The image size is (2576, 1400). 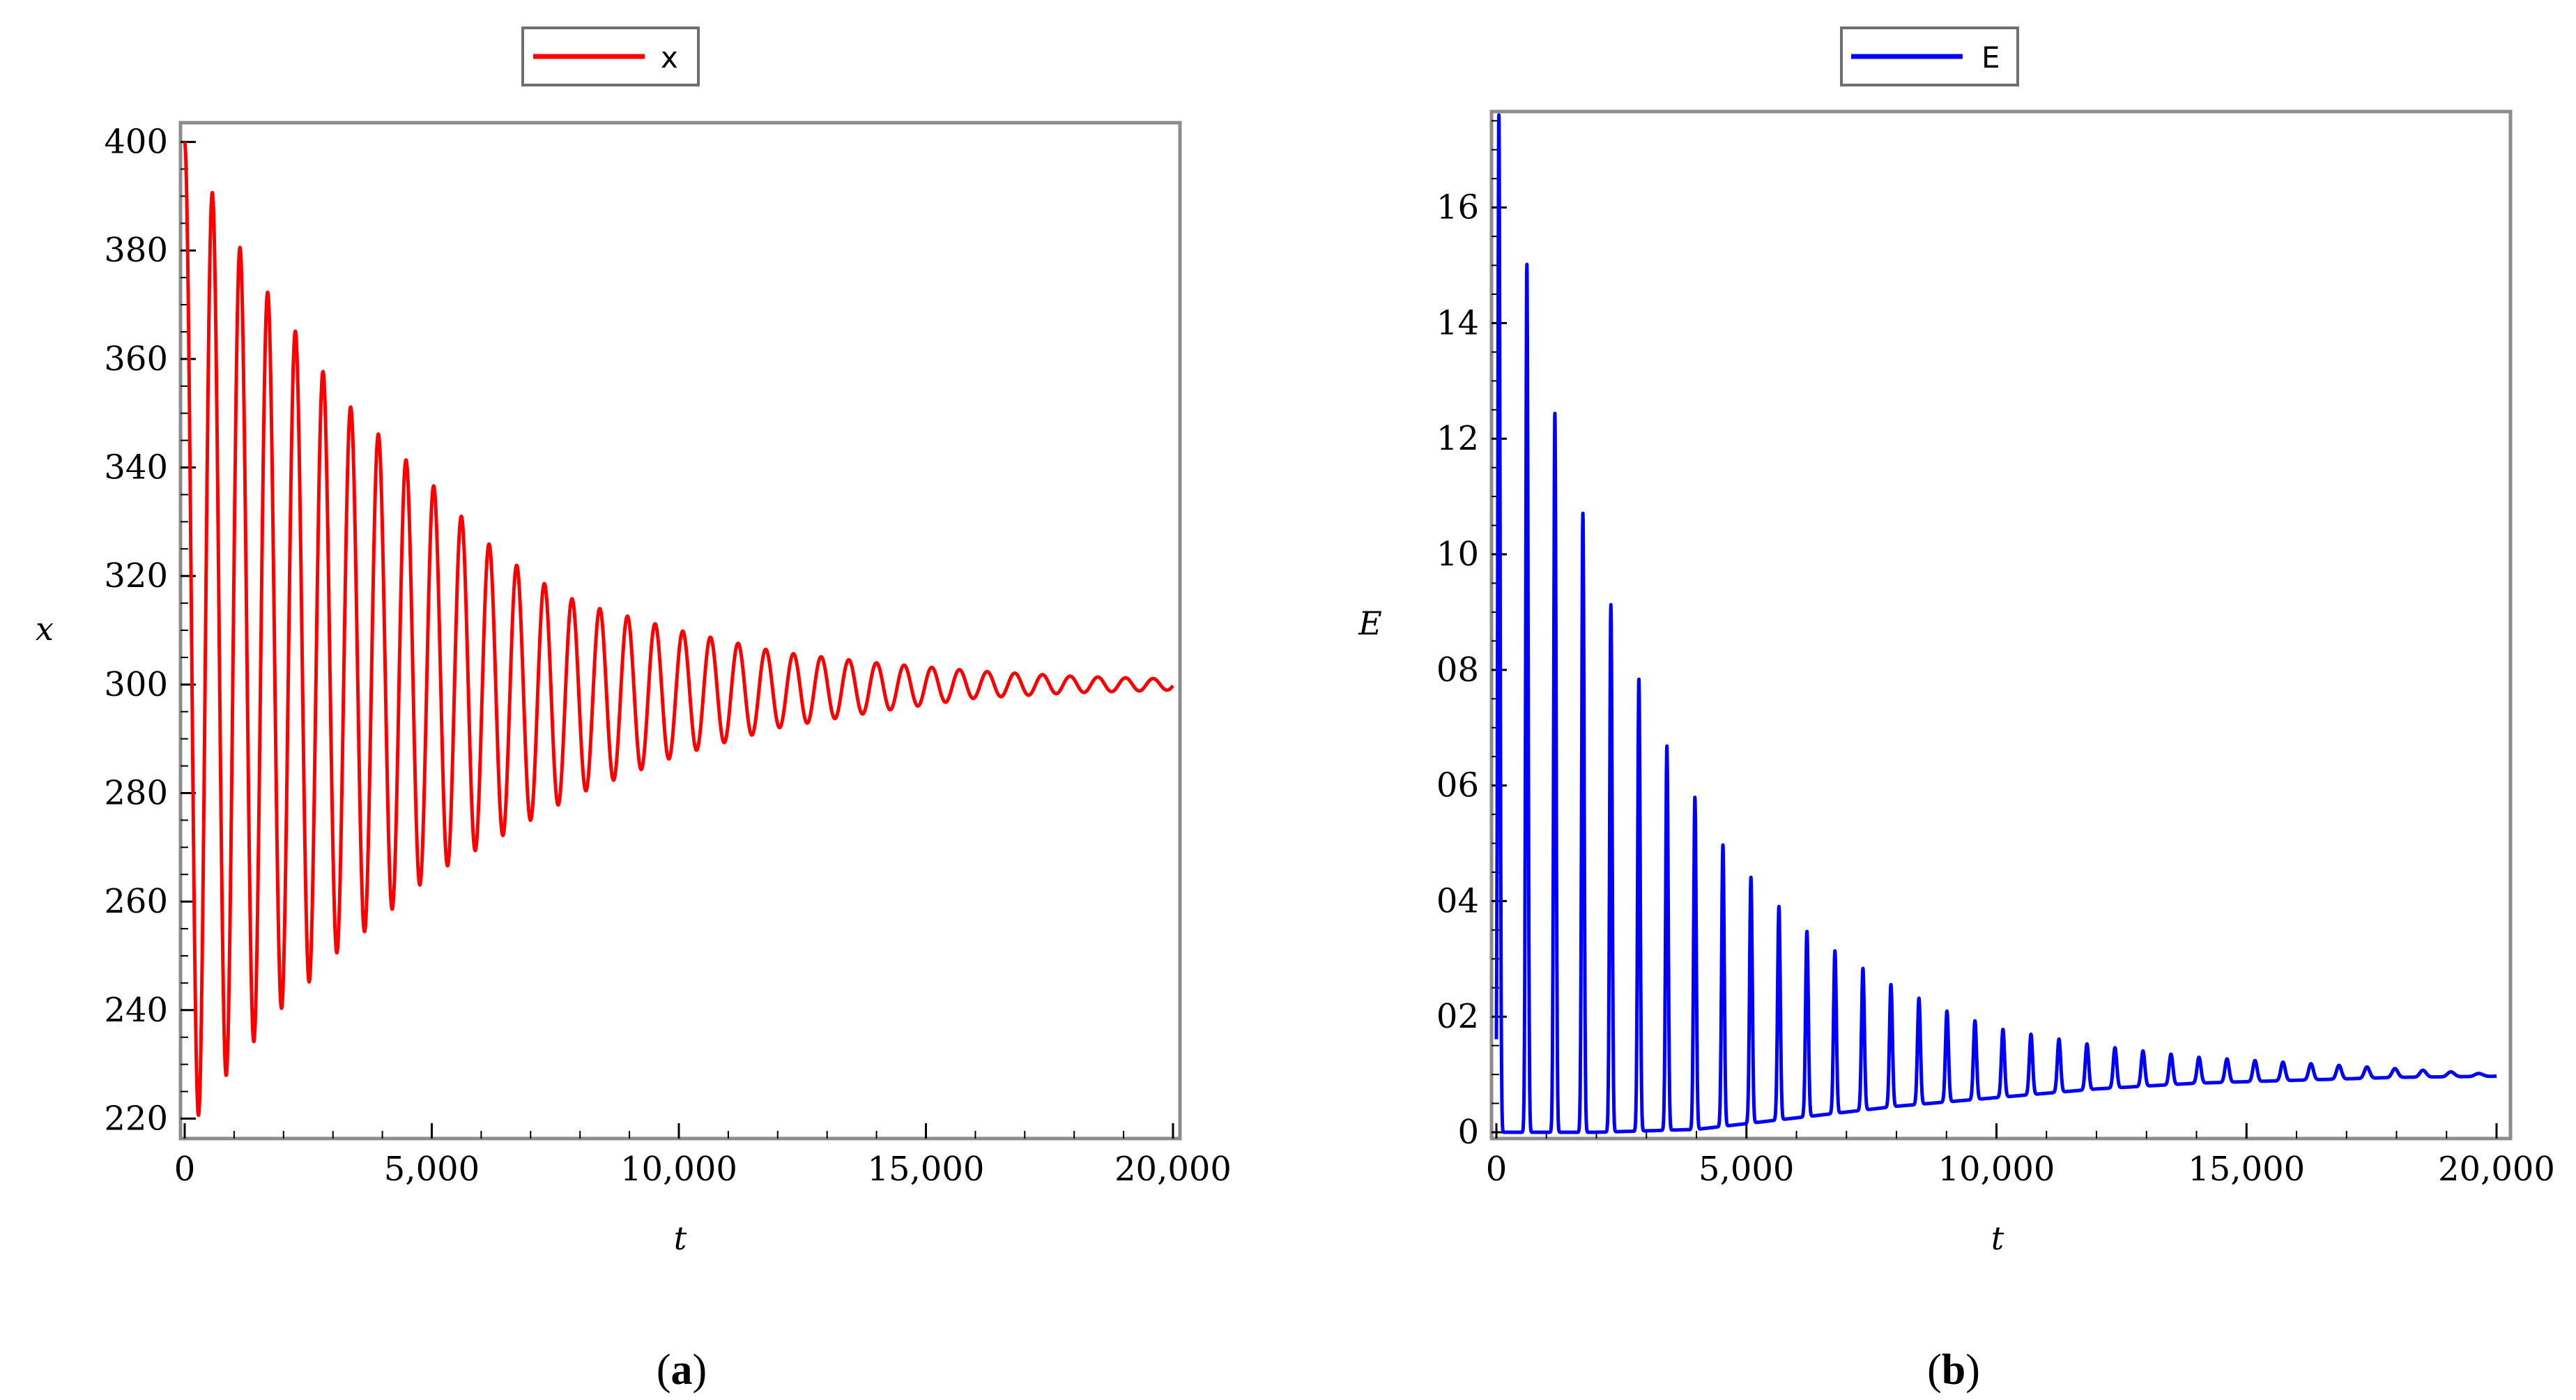 I want to click on y-tick-label-a-2: 260, so click(x=136, y=902).